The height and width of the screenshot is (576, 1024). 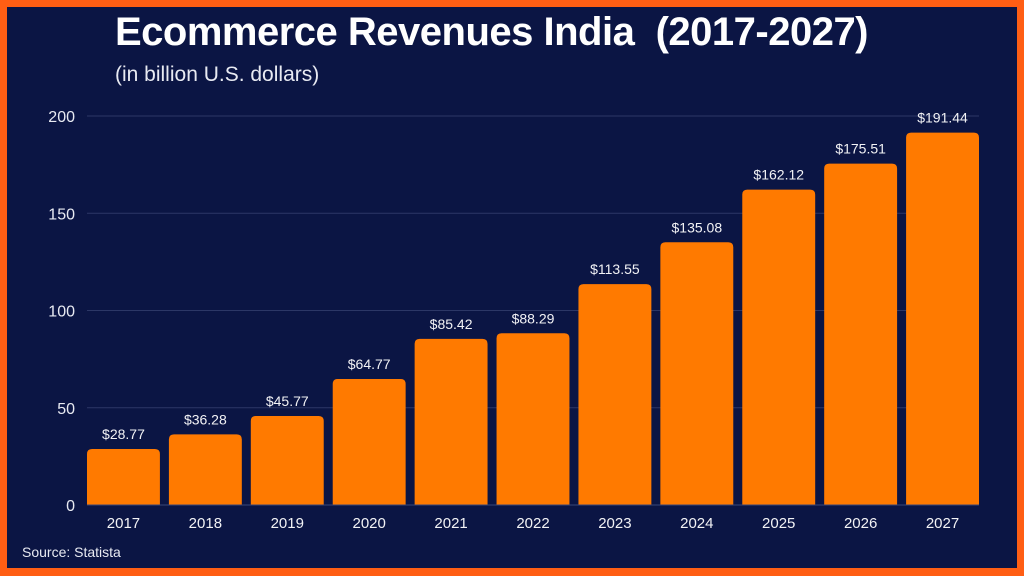 I want to click on data-label: $191.44, so click(x=942, y=118).